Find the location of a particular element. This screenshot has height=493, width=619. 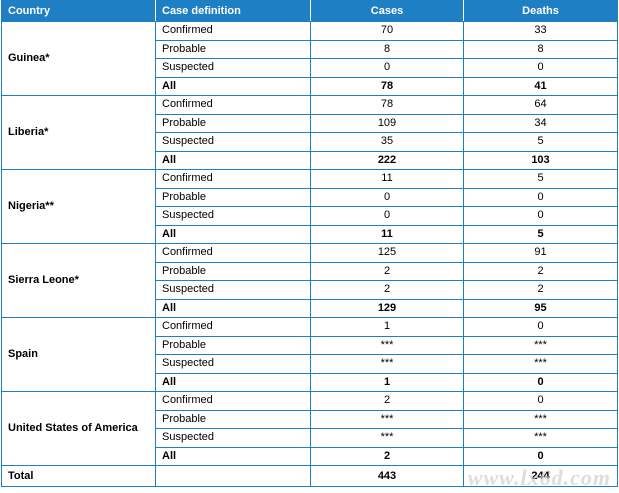

table-row: All 1 0 is located at coordinates (310, 382).